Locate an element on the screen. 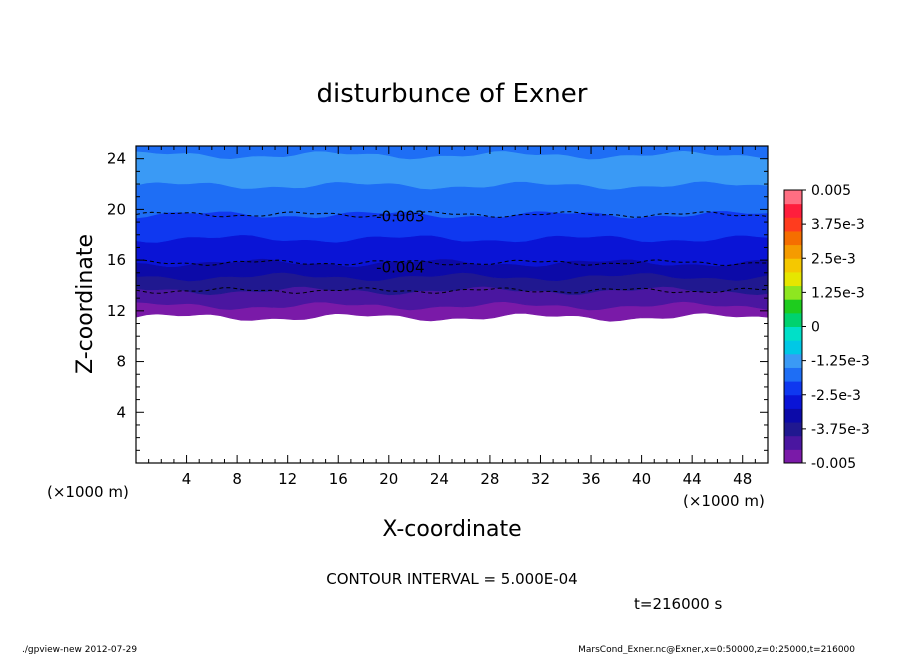 Image resolution: width=904 pixels, height=654 pixels. colorbar-label: -0.005 is located at coordinates (833, 464).